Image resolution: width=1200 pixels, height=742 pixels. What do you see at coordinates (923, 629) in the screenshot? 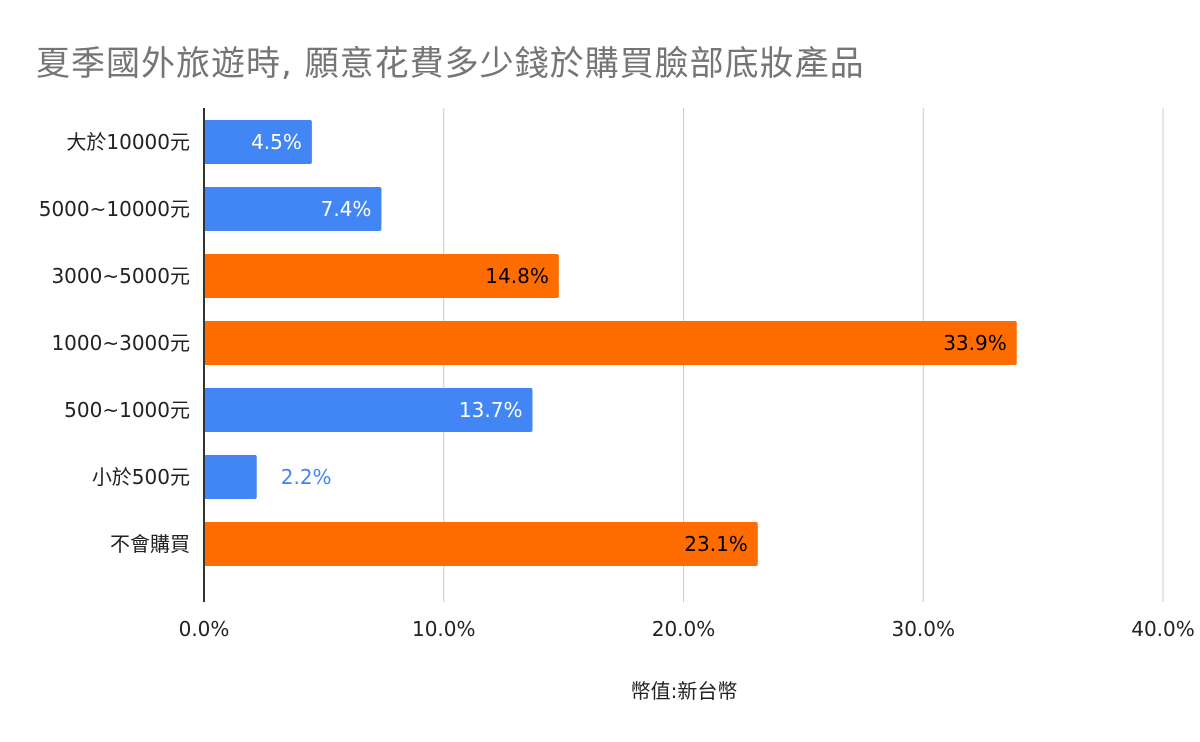
I see `x-tick-label: 30.0%` at bounding box center [923, 629].